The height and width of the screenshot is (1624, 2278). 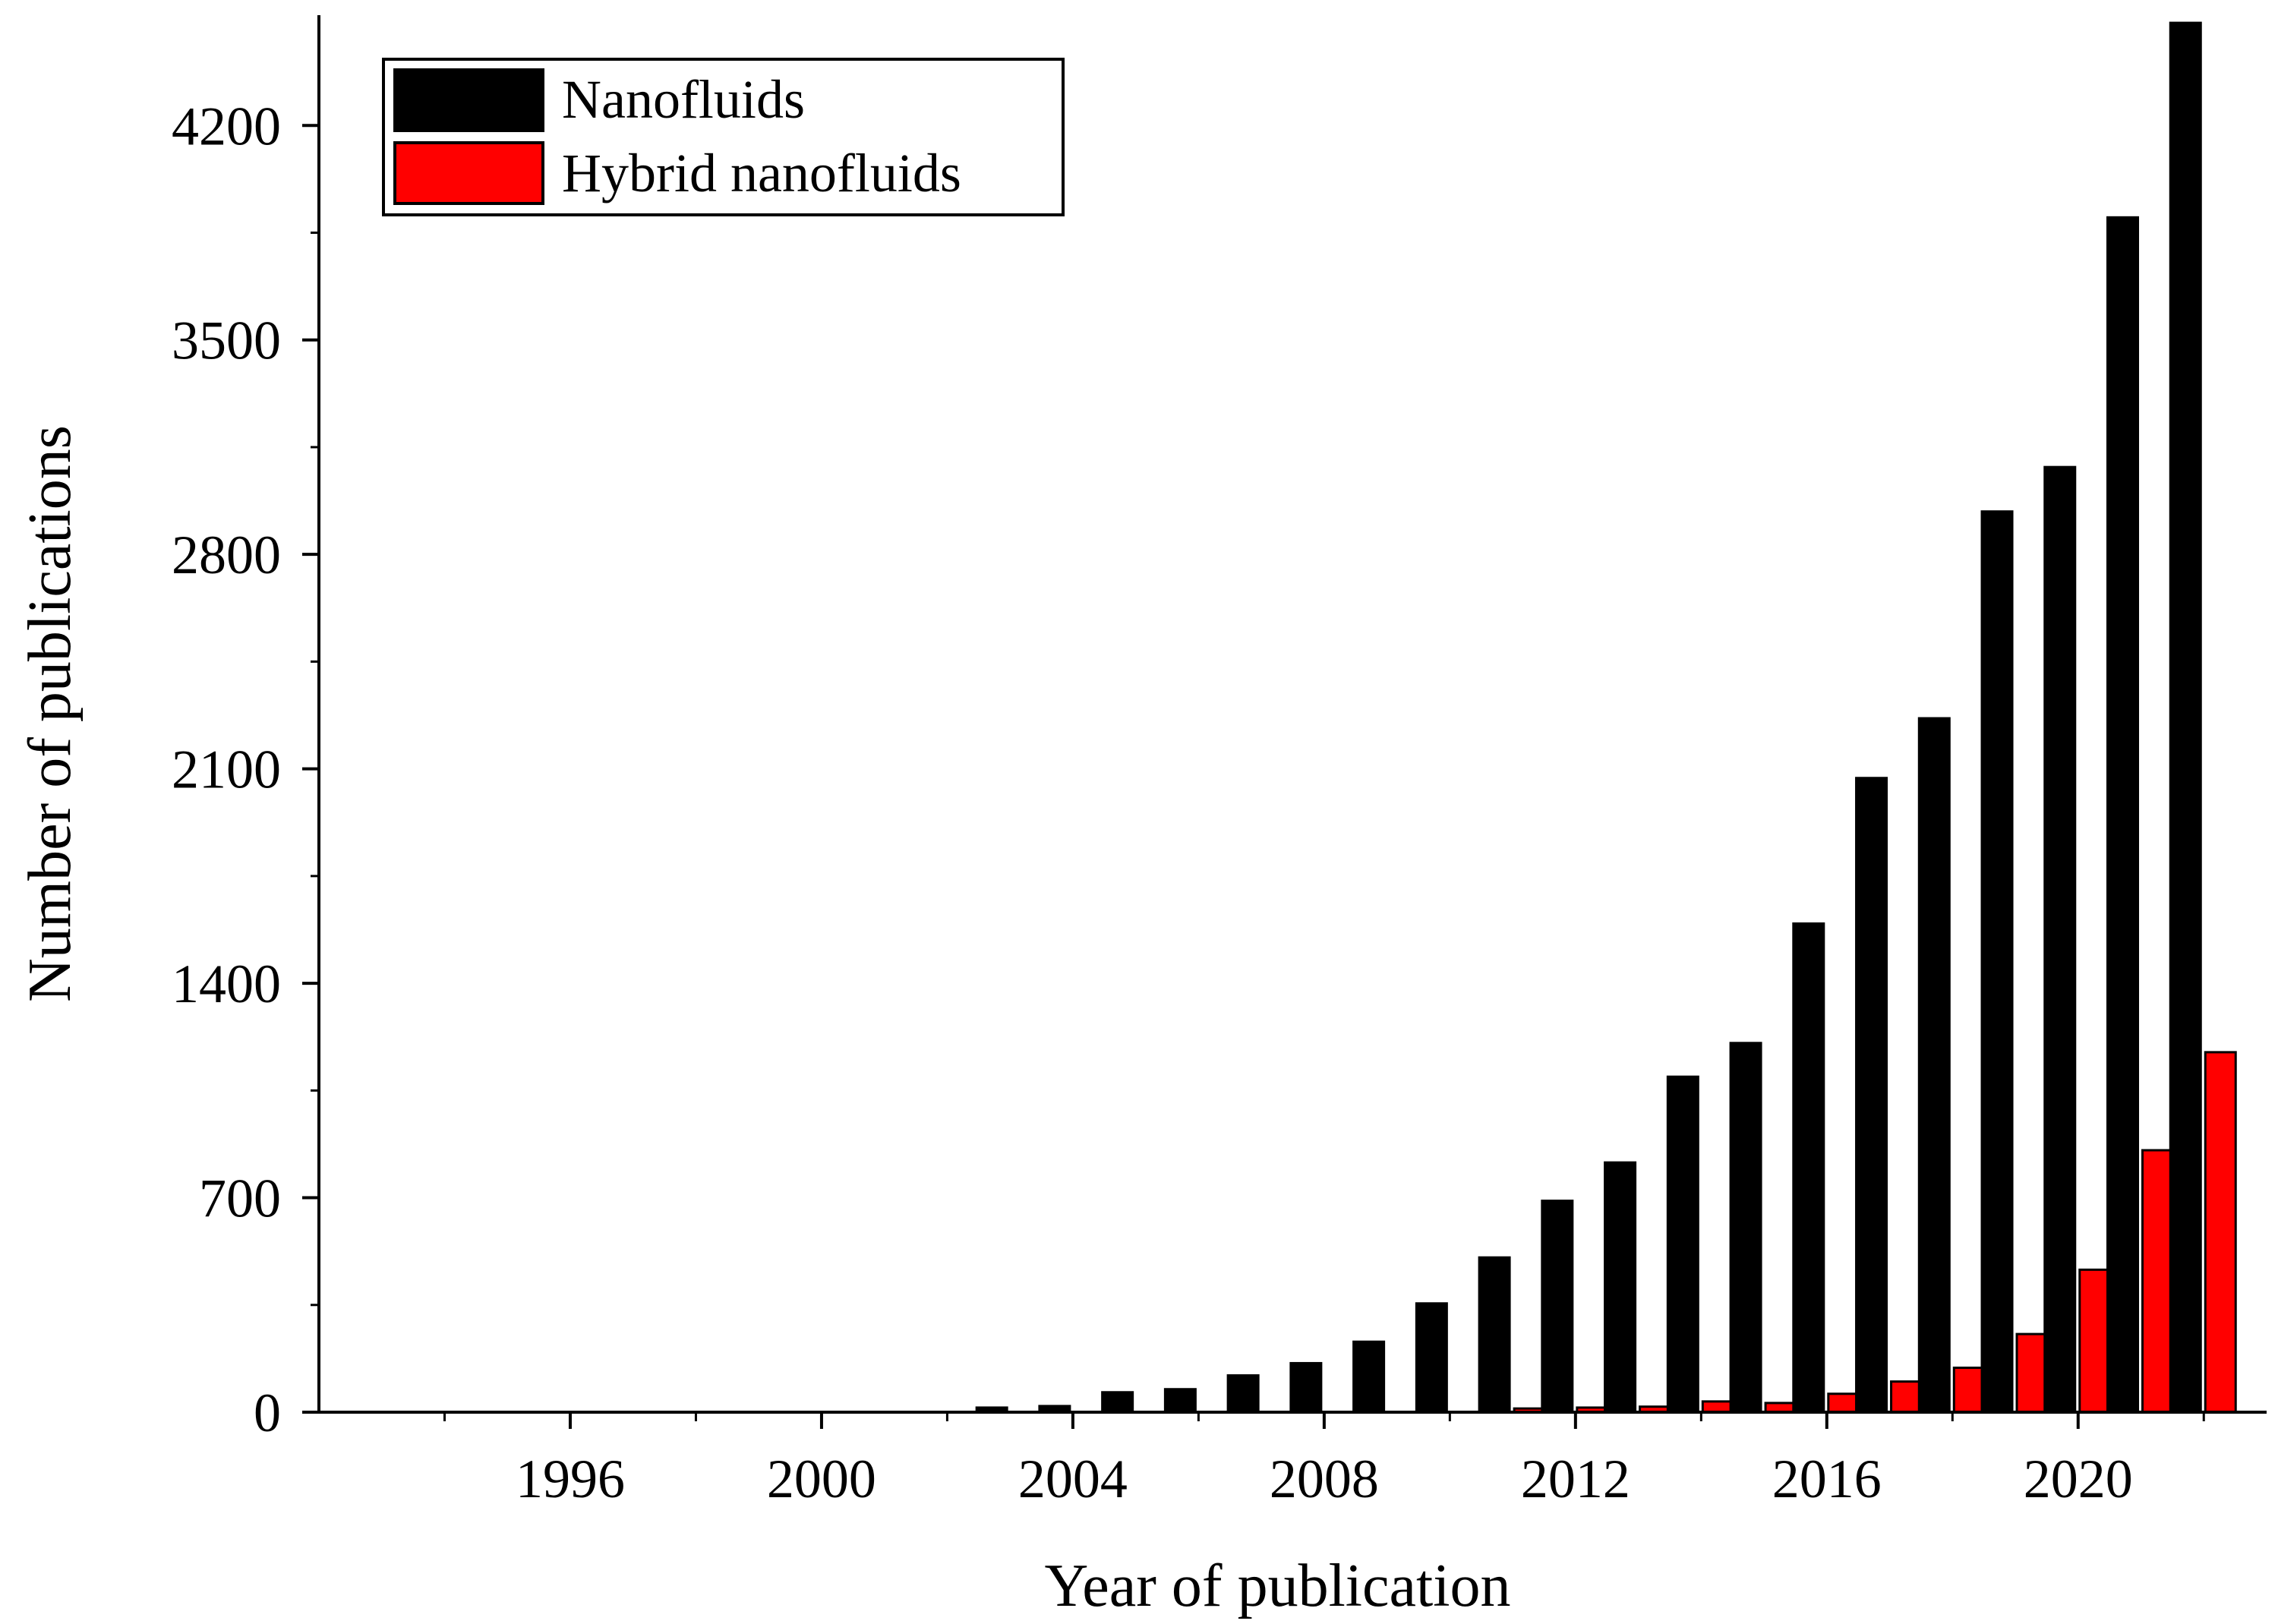 What do you see at coordinates (1180, 1401) in the screenshot?
I see `bar-nanofluids-2006` at bounding box center [1180, 1401].